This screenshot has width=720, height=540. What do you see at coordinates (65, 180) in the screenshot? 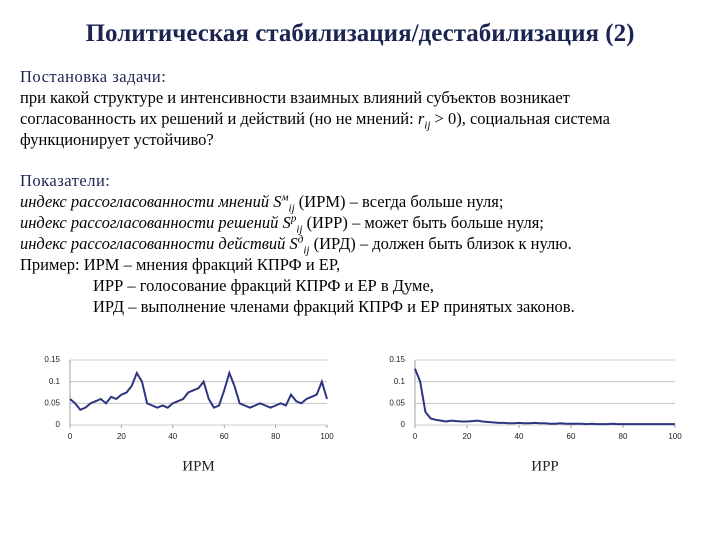
I see `section-heading: Показатели:` at bounding box center [65, 180].